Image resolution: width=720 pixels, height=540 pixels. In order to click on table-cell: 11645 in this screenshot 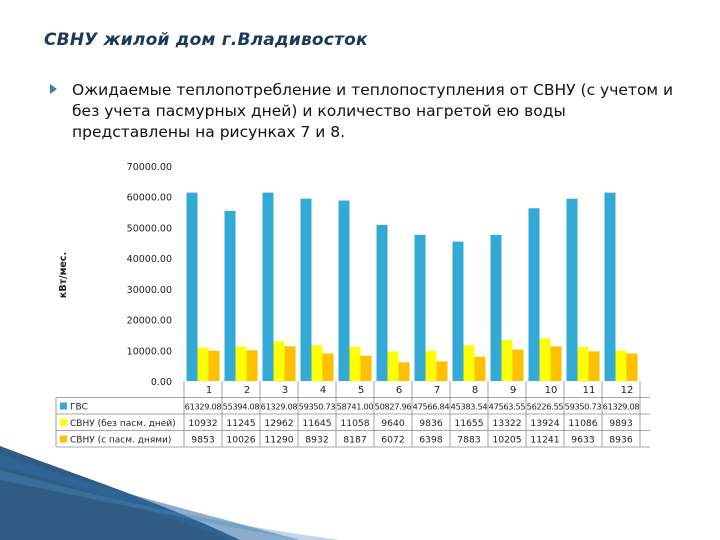, I will do `click(316, 423)`.